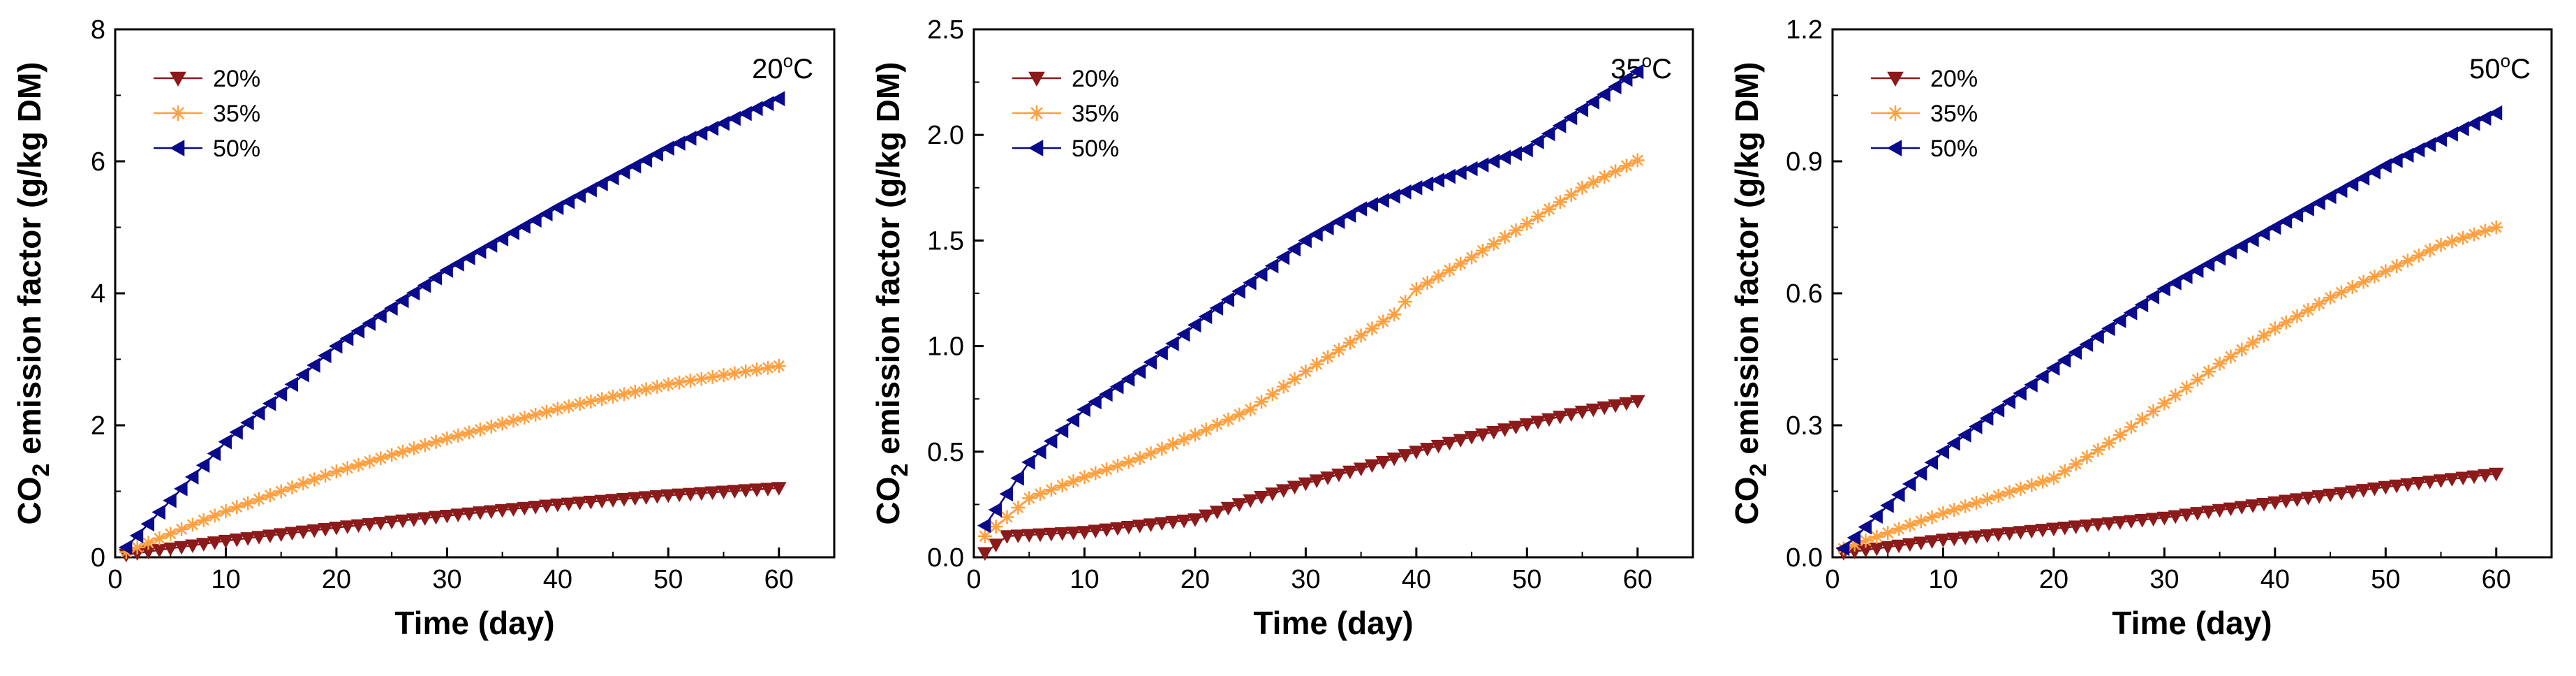  Describe the element at coordinates (1095, 114) in the screenshot. I see `legend-label-35pct: 35%` at that location.